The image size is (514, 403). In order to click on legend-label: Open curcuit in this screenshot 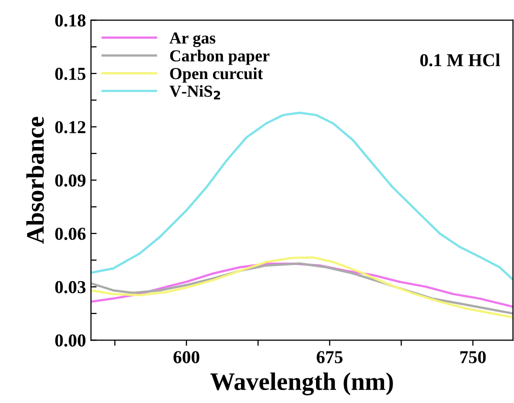, I will do `click(216, 75)`.